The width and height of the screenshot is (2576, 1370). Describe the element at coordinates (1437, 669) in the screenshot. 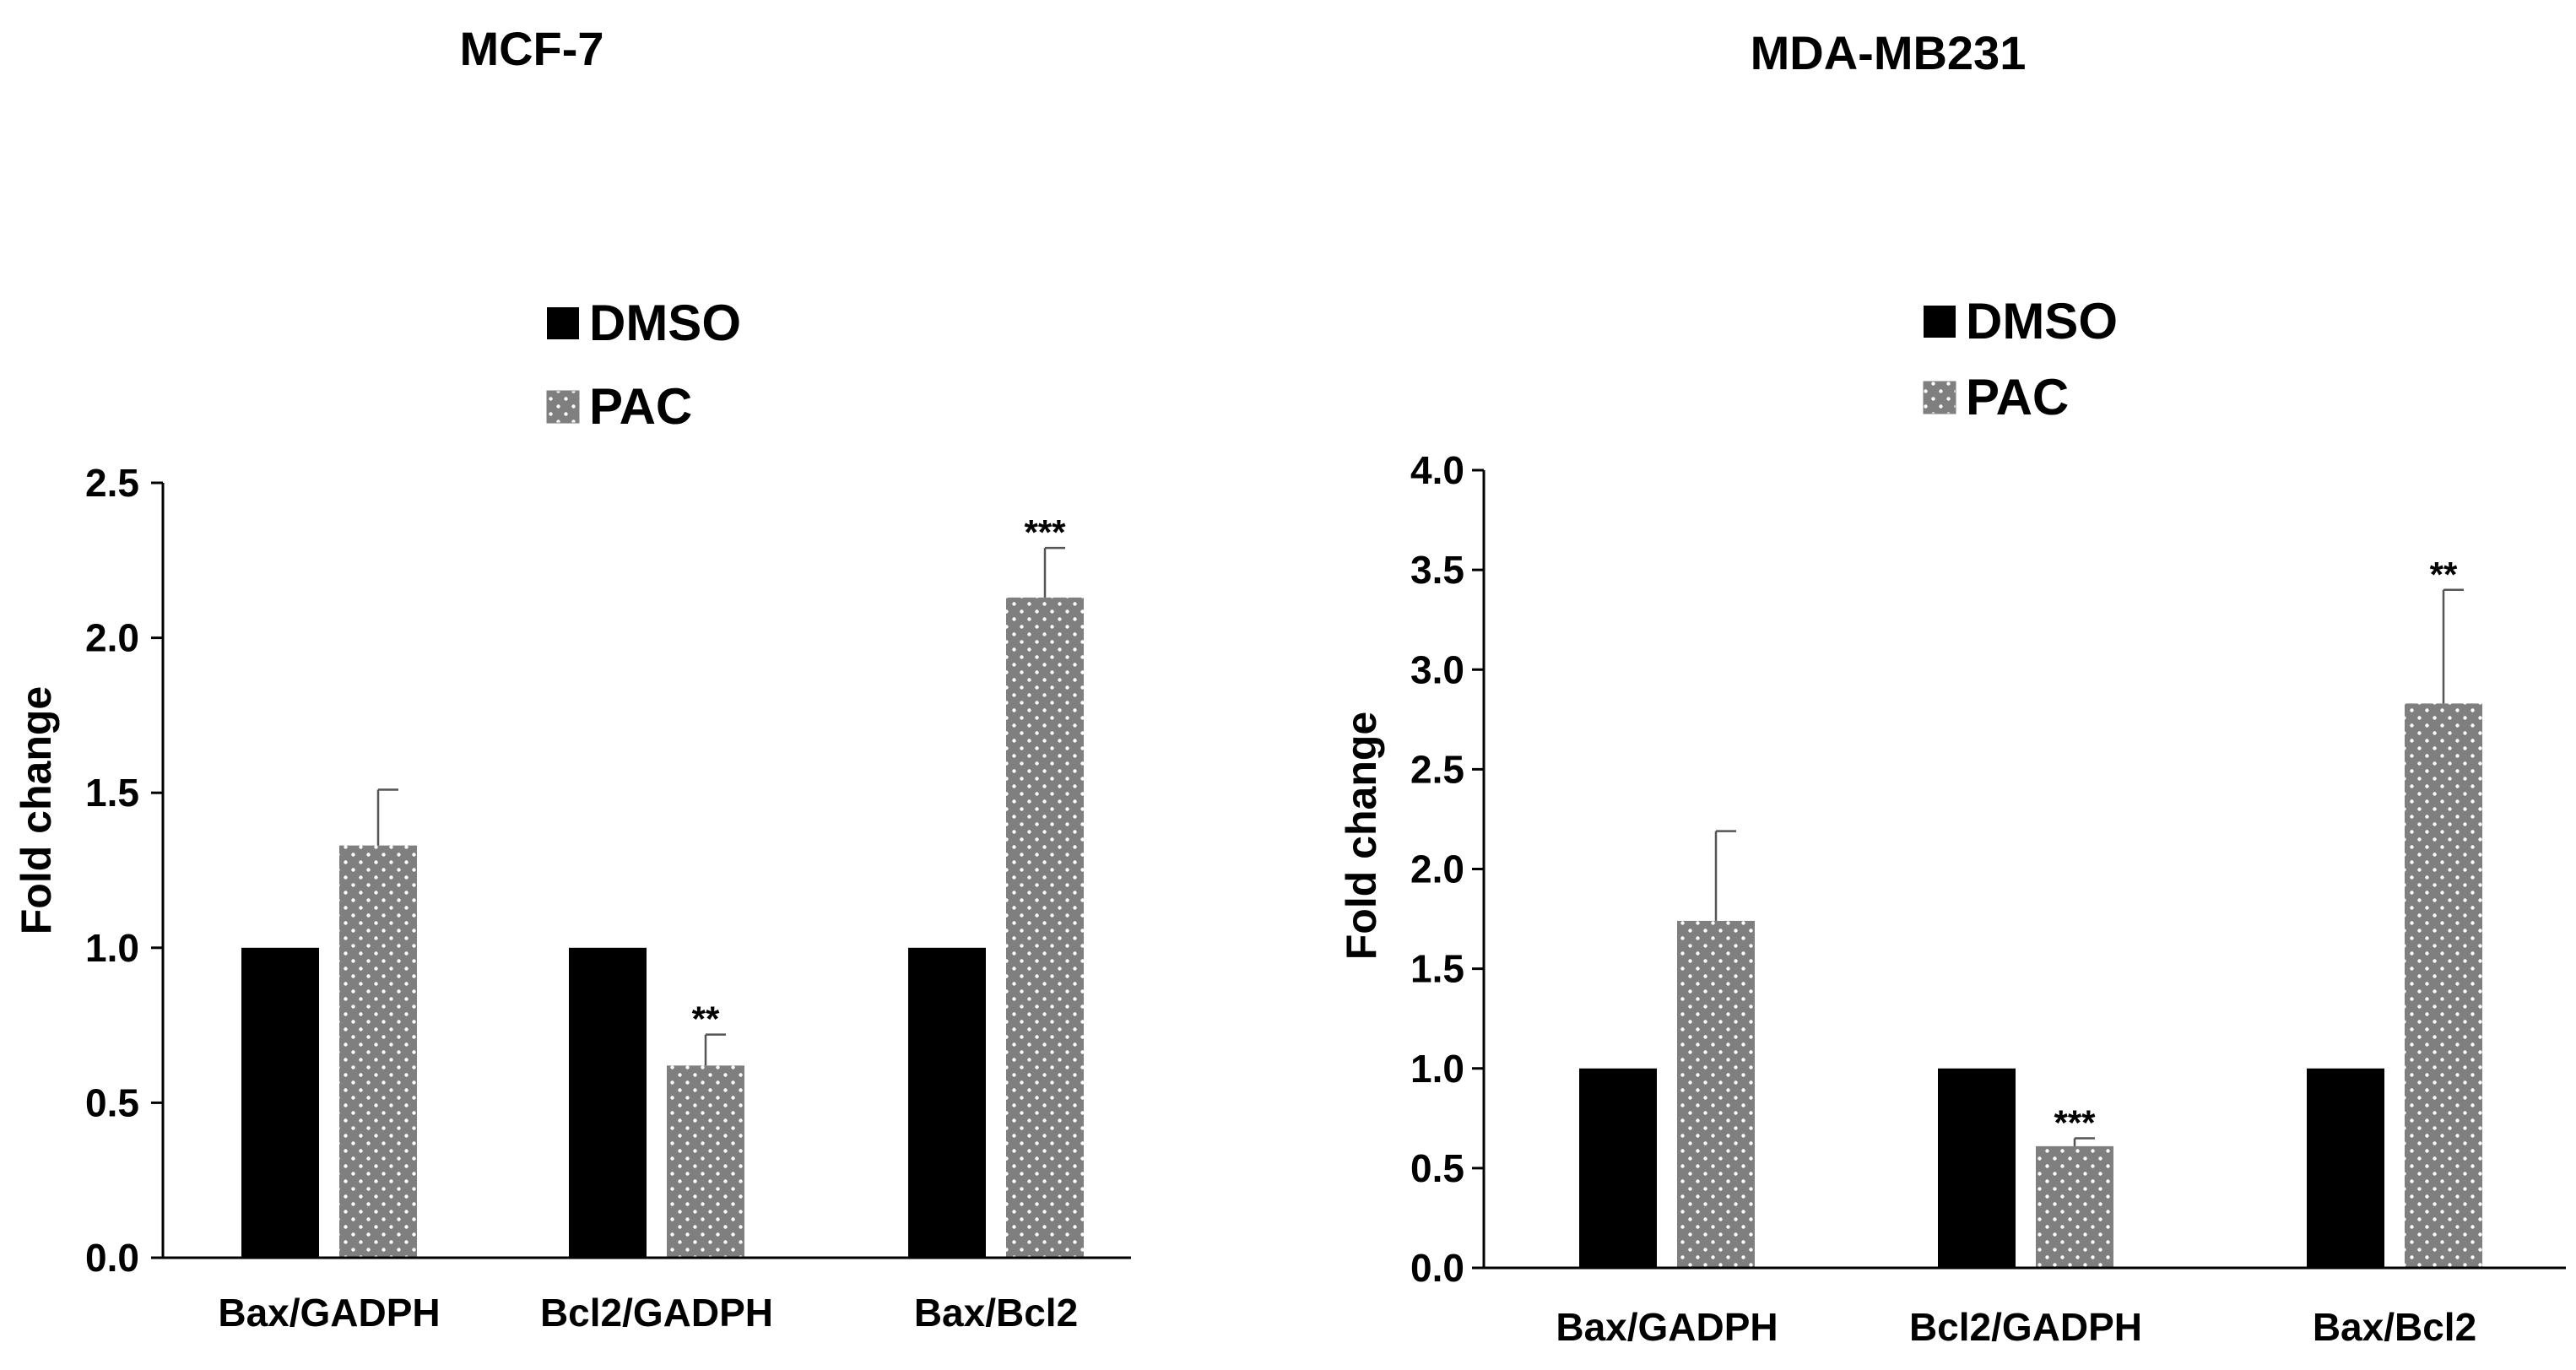

I see `y-tick-label: 3.0` at that location.